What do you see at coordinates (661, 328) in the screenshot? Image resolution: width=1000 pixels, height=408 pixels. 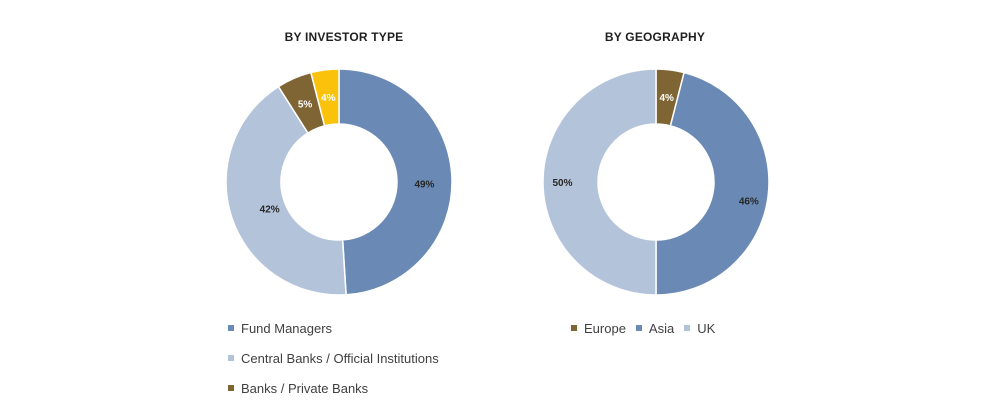 I see `legend-label: Asia` at bounding box center [661, 328].